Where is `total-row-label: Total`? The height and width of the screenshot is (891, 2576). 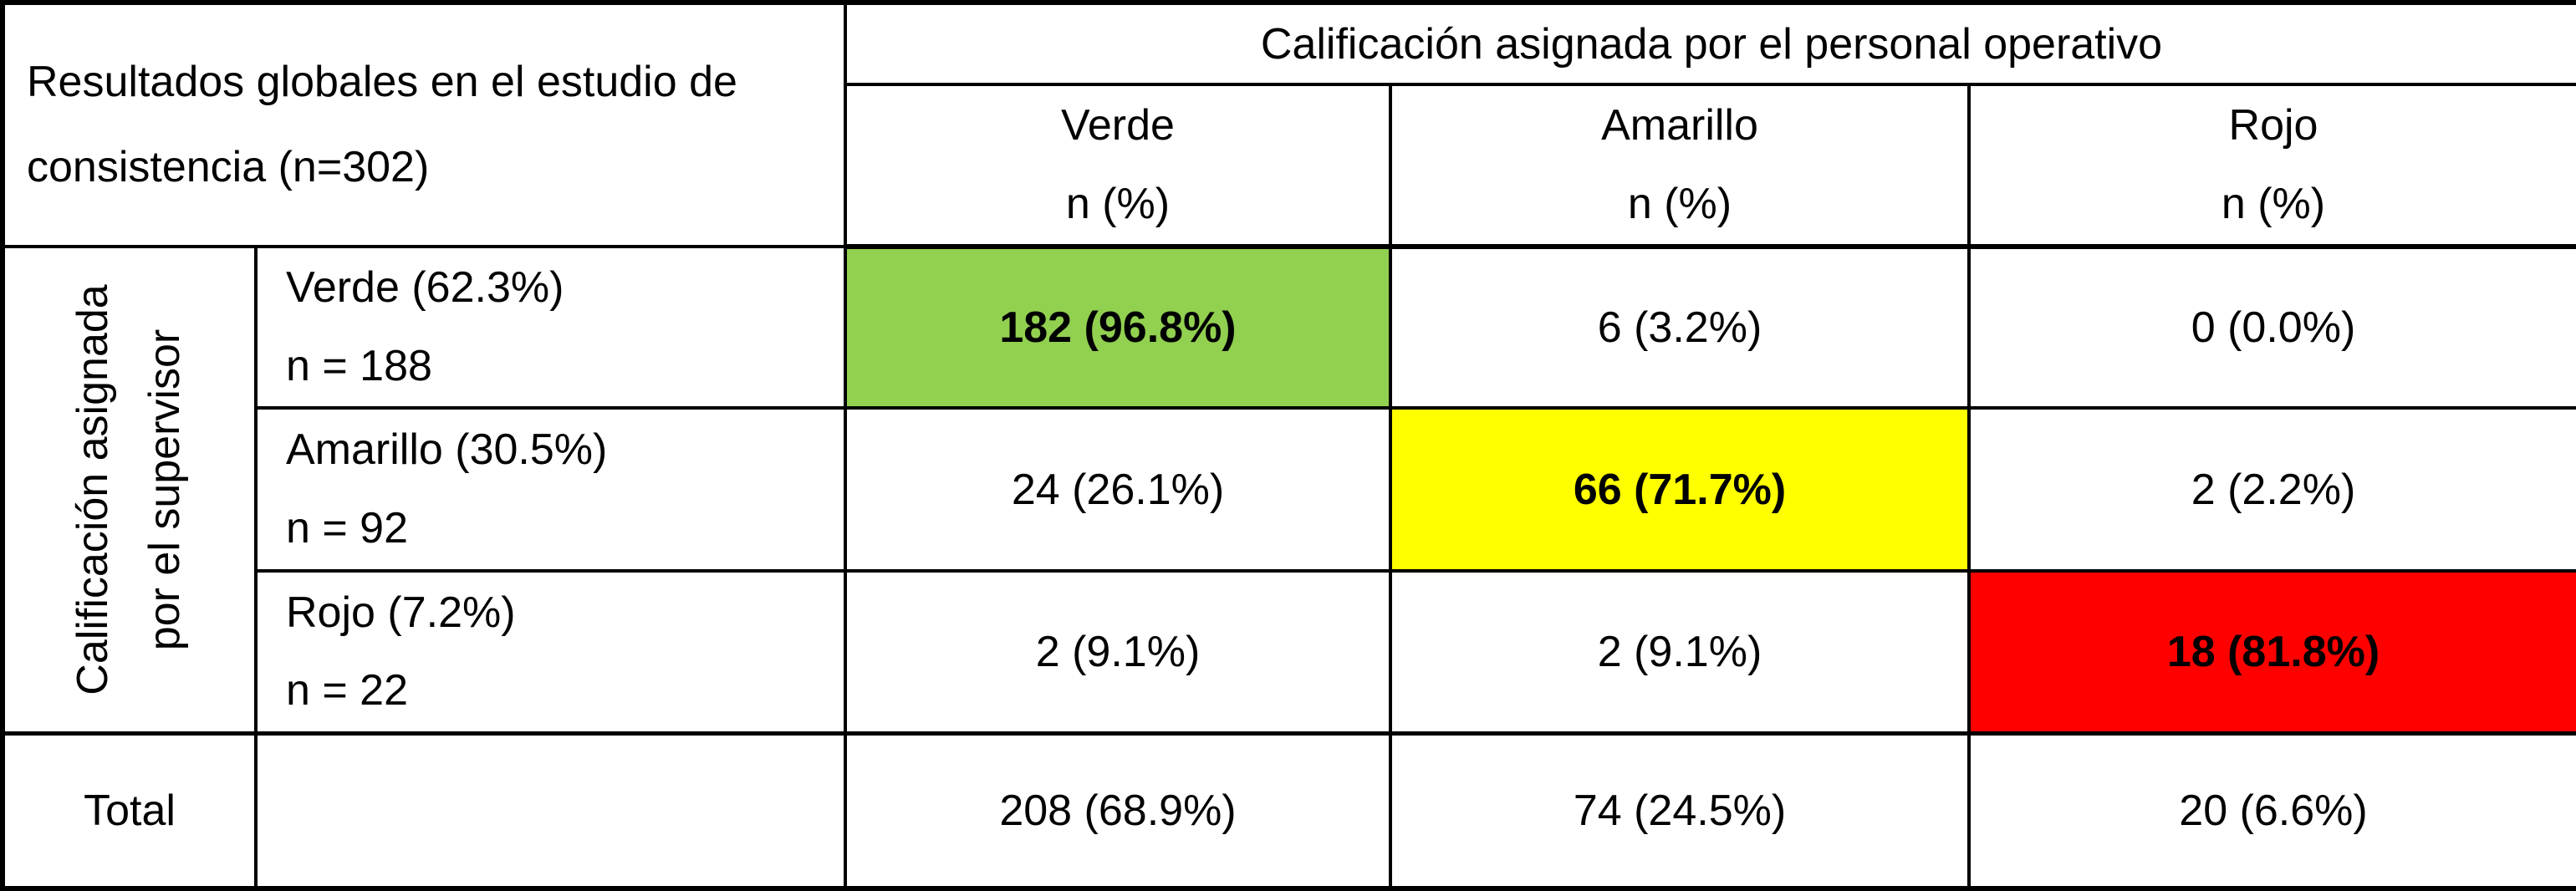 total-row-label: Total is located at coordinates (129, 811).